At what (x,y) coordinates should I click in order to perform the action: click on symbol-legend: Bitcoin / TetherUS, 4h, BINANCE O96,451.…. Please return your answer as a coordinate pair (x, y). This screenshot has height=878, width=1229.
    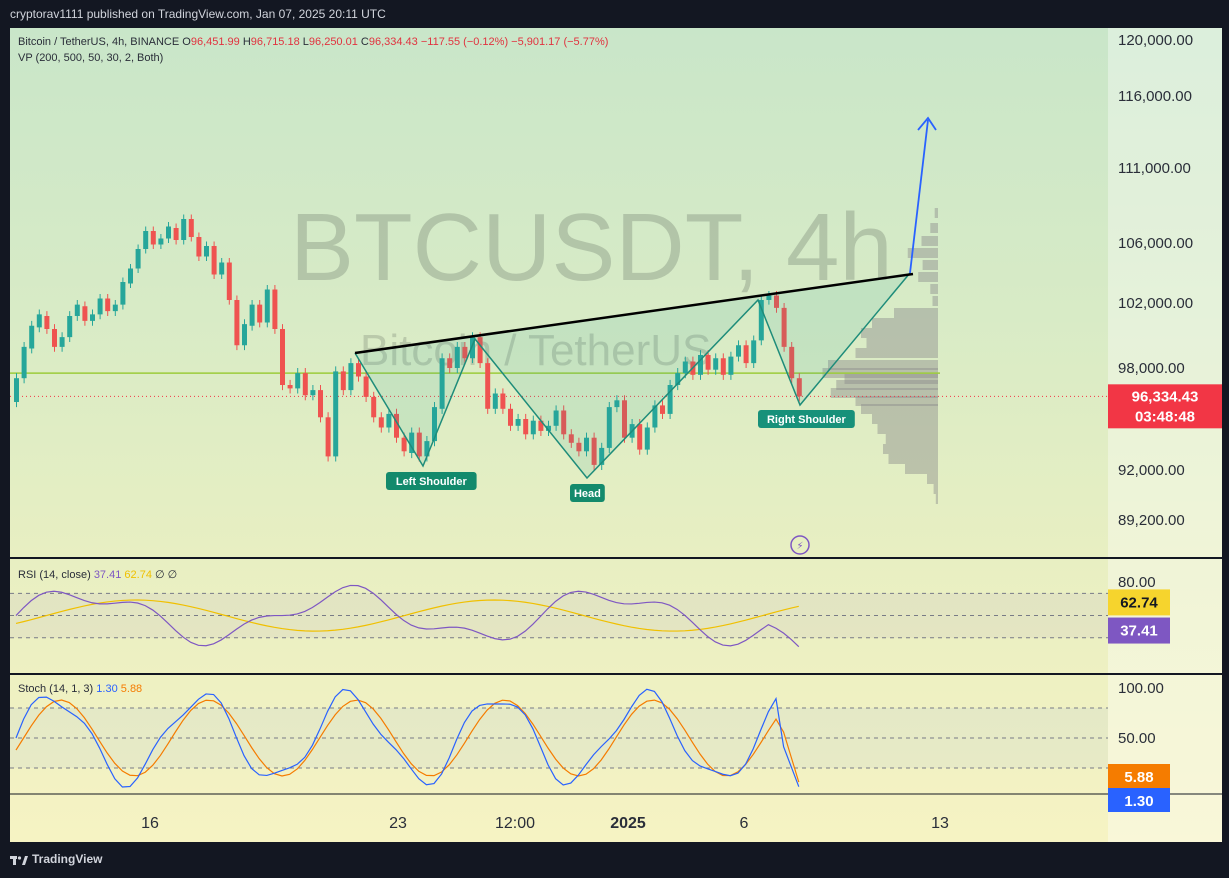
    Looking at the image, I should click on (313, 42).